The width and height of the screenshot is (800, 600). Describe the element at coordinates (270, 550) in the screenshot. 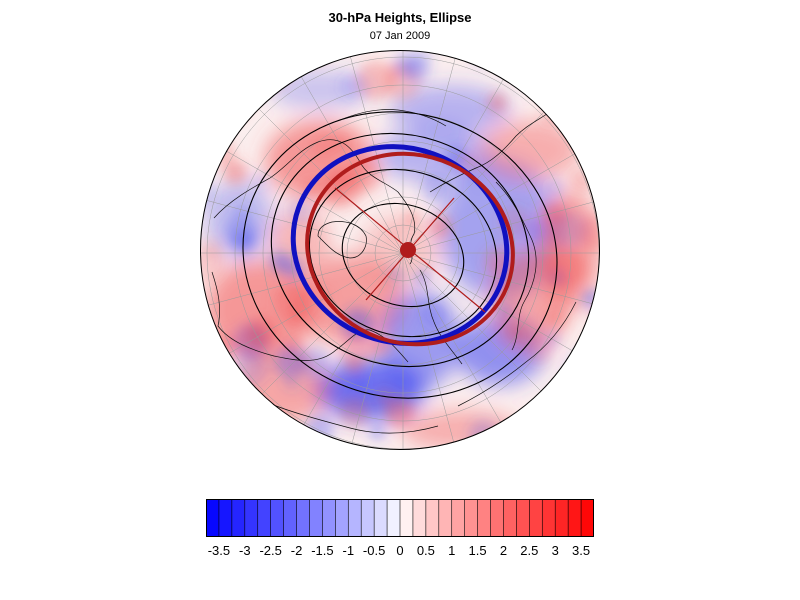

I see `colorbar-tick-label: -2.5` at that location.